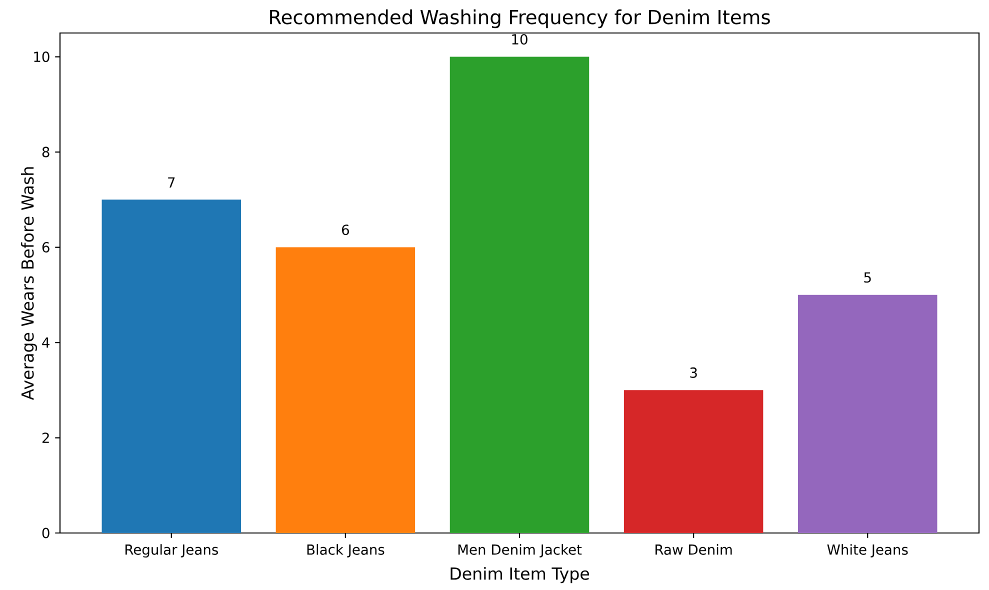 This screenshot has height=590, width=989. Describe the element at coordinates (46, 342) in the screenshot. I see `y-tick-label: 4` at that location.